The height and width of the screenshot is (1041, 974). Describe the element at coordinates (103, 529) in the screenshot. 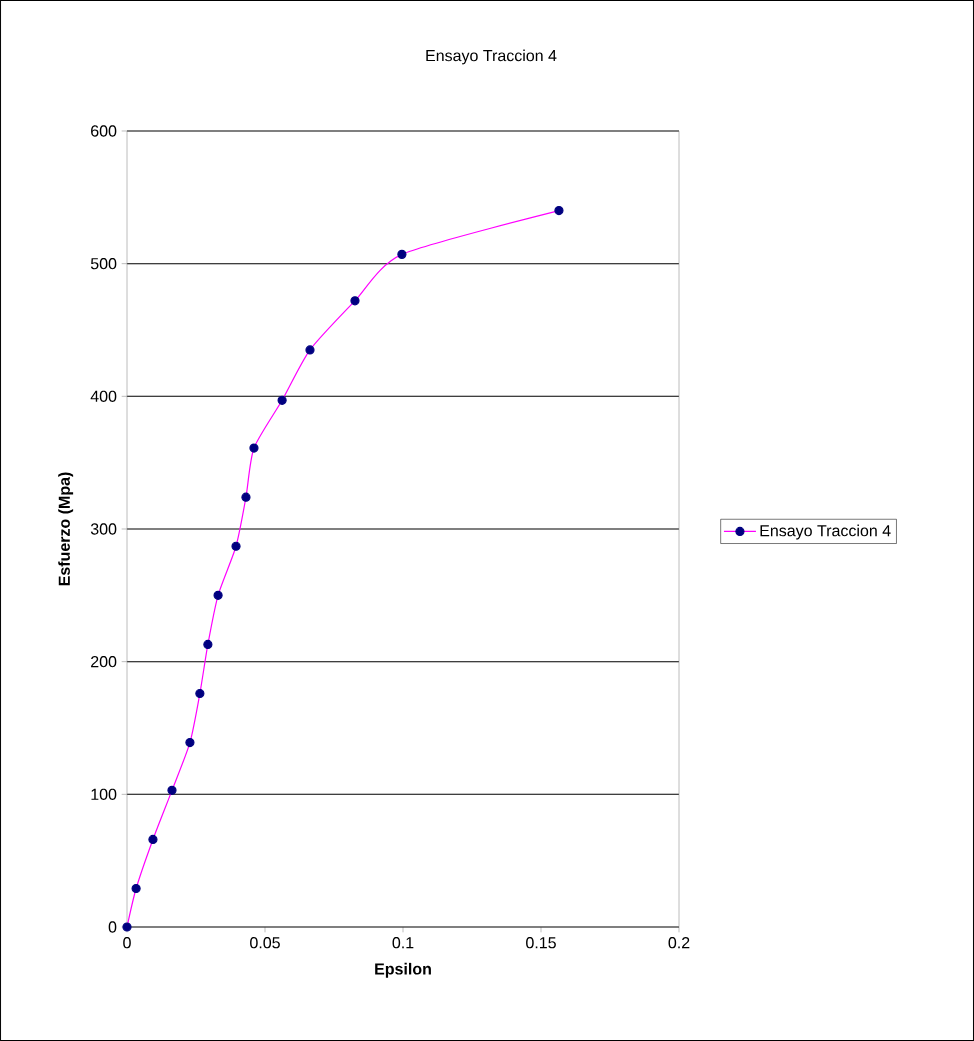

I see `y-tick-label: 300` at that location.